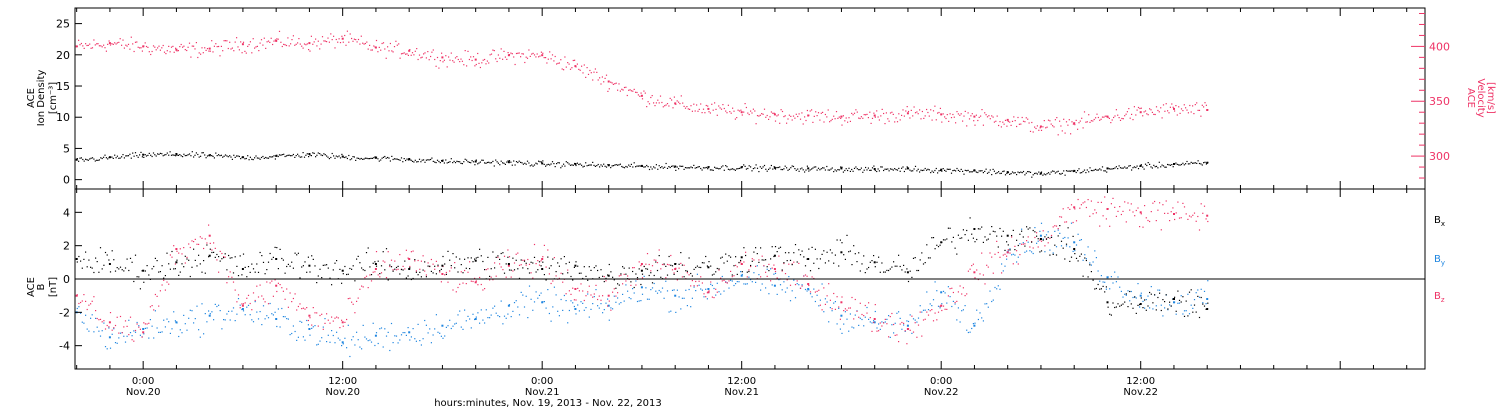 The image size is (1500, 410). What do you see at coordinates (1140, 381) in the screenshot?
I see `x-tick-time: 12:00` at bounding box center [1140, 381].